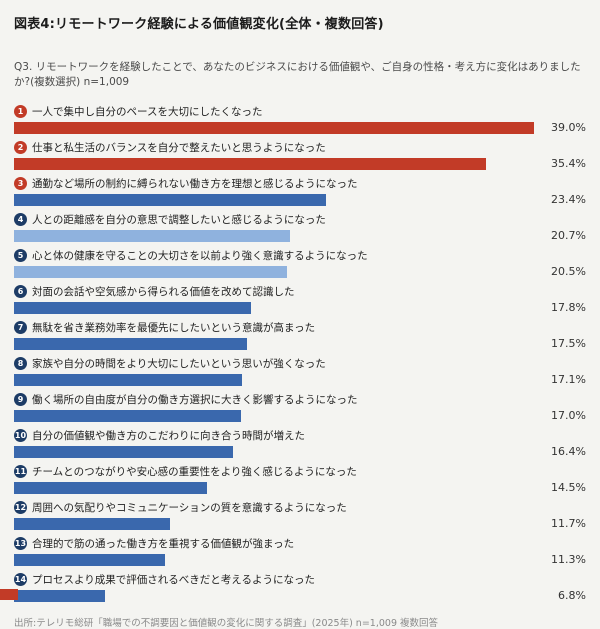 This screenshot has width=600, height=629. What do you see at coordinates (20, 579) in the screenshot?
I see `rank-badge: 14` at bounding box center [20, 579].